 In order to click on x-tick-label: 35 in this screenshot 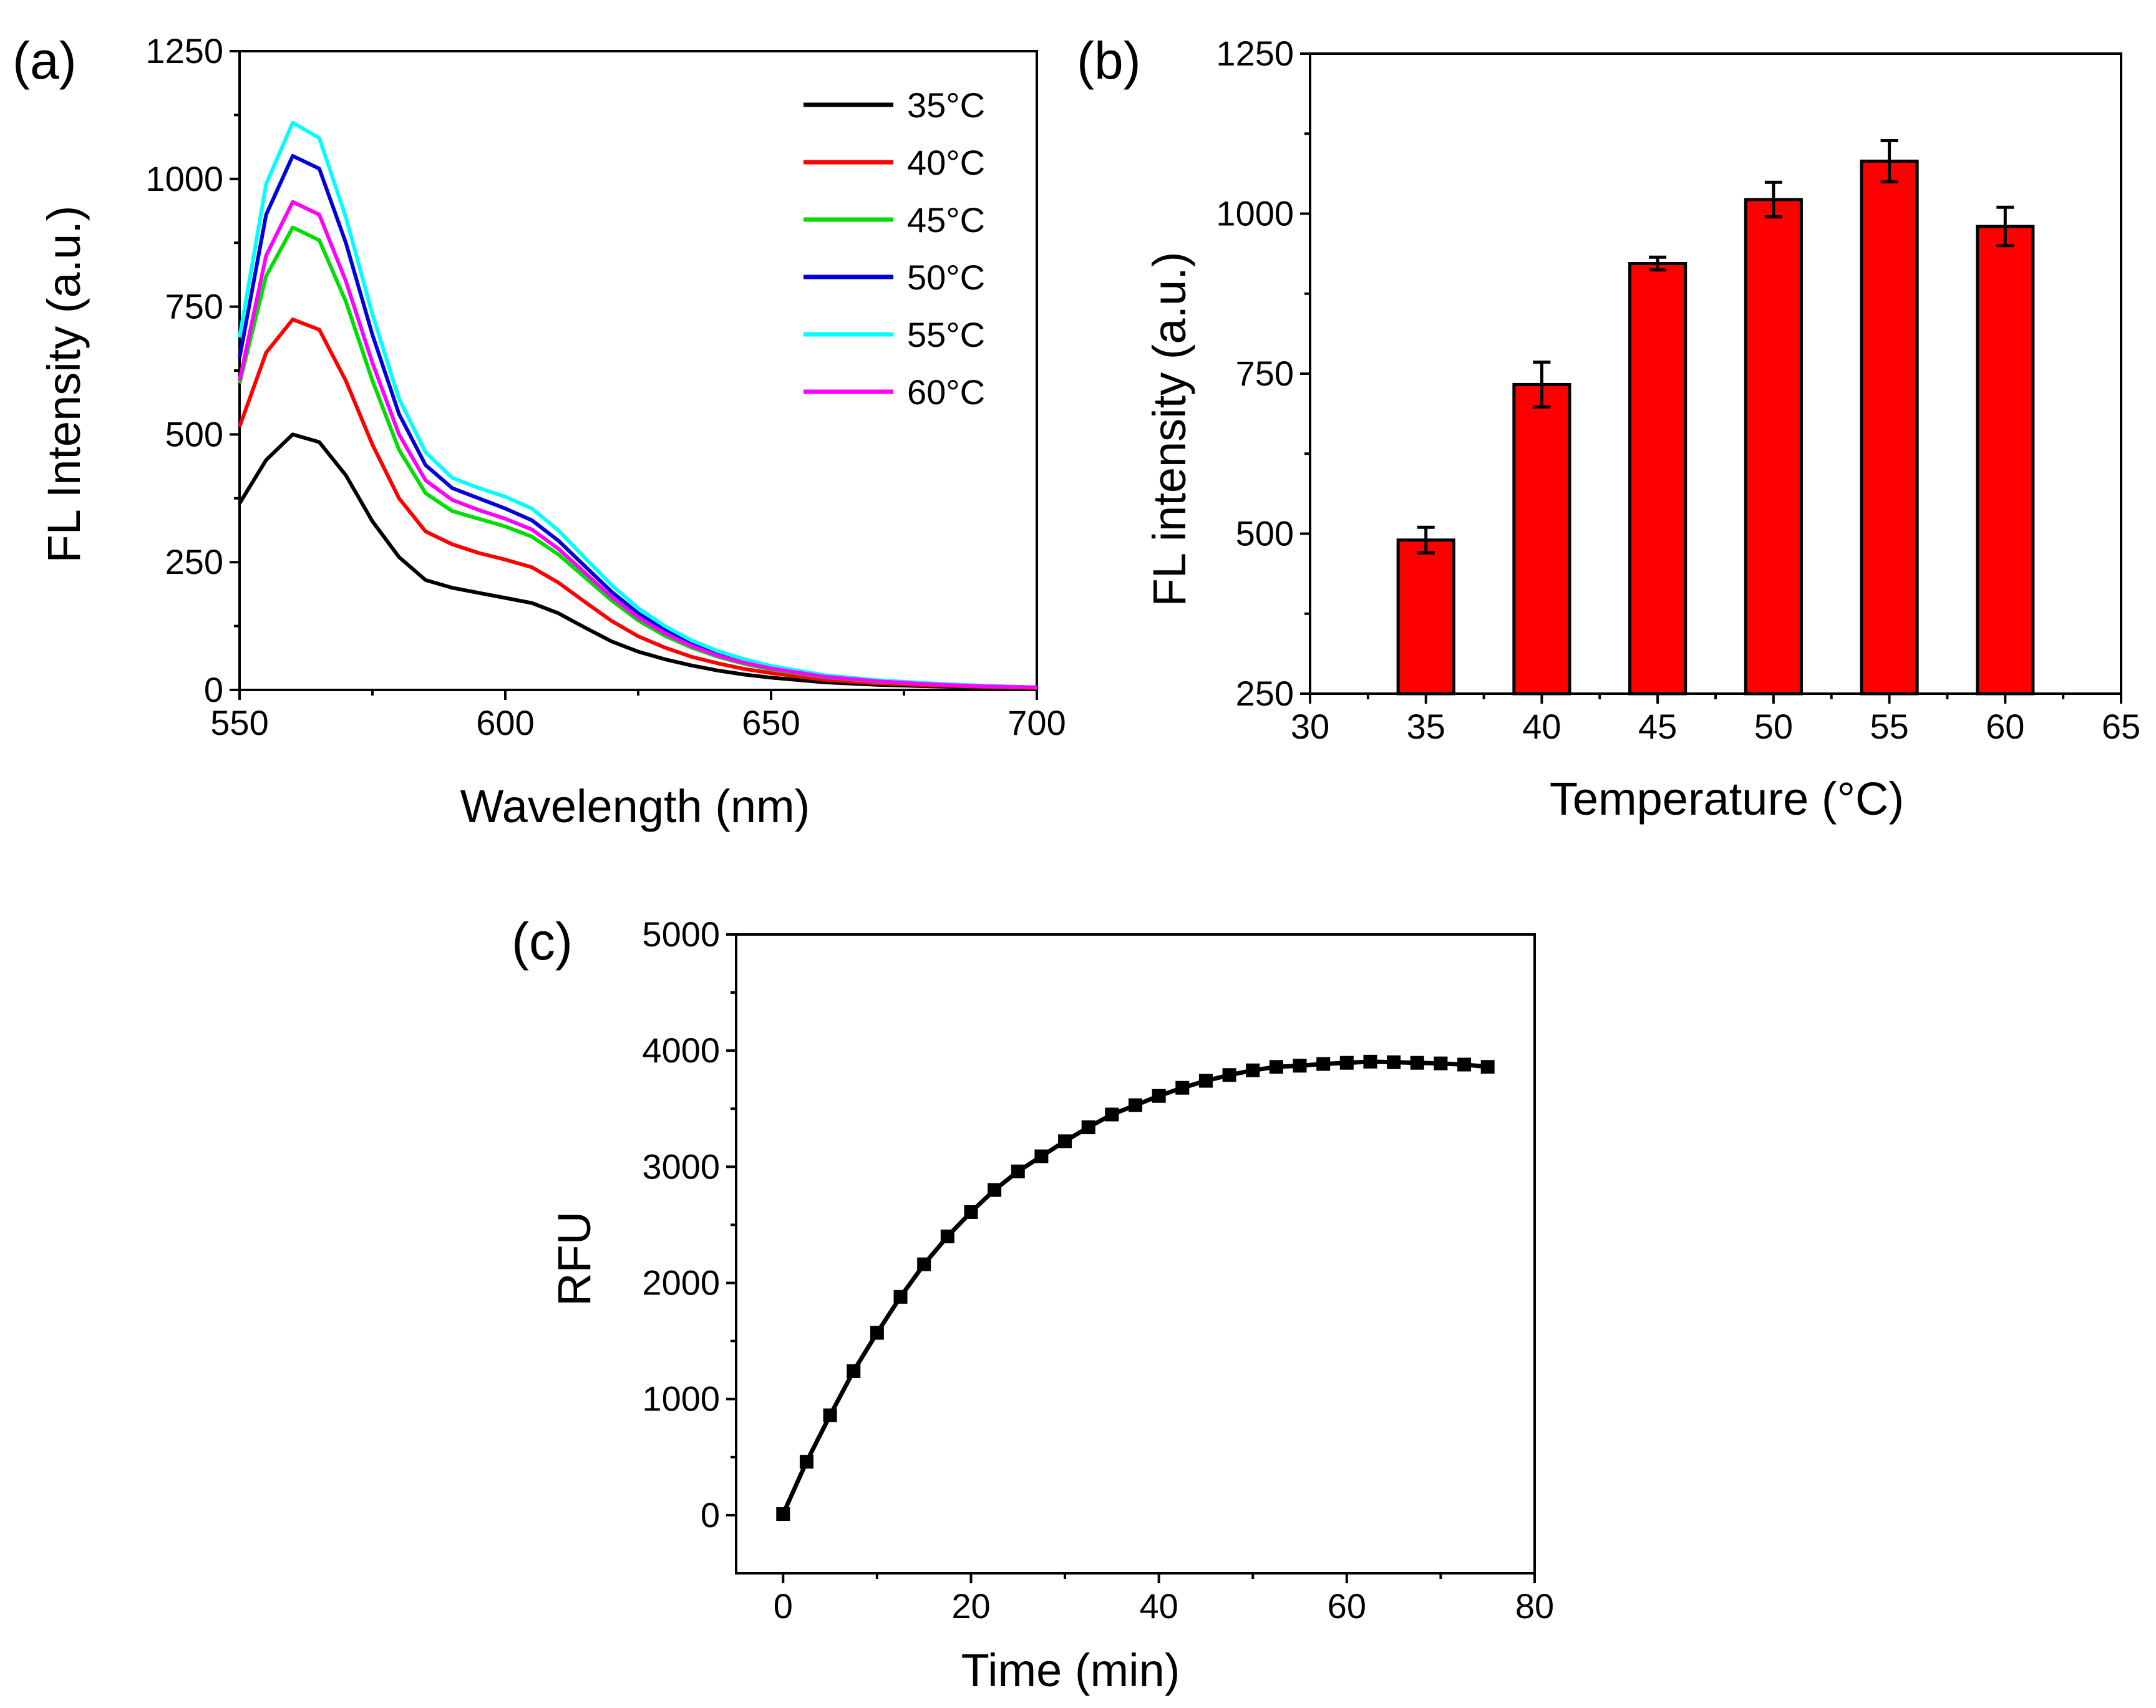, I will do `click(1426, 726)`.